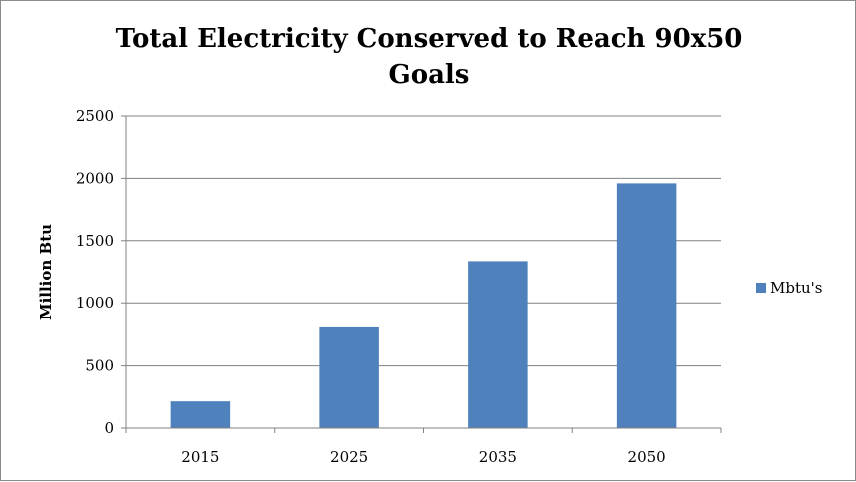 This screenshot has width=856, height=482. Describe the element at coordinates (761, 288) in the screenshot. I see `legend-swatch` at that location.